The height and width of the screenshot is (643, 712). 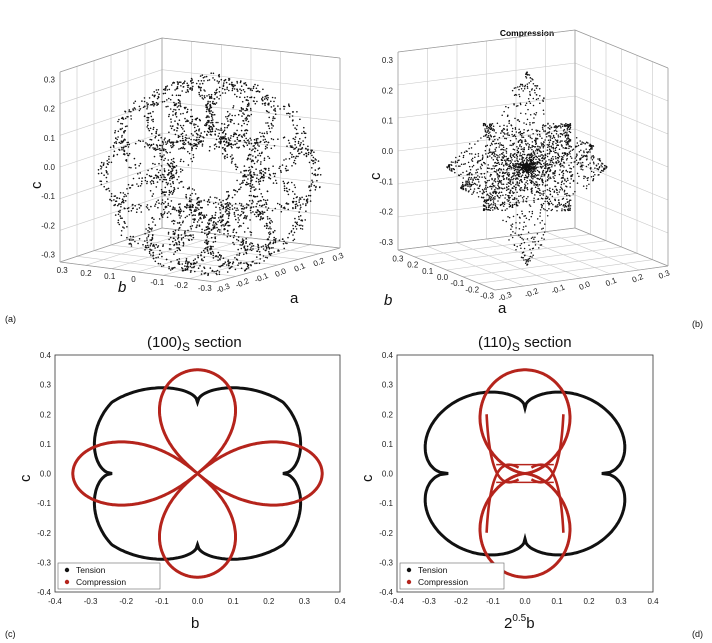 I want to click on panel-c-xlabel: b, so click(x=195, y=623).